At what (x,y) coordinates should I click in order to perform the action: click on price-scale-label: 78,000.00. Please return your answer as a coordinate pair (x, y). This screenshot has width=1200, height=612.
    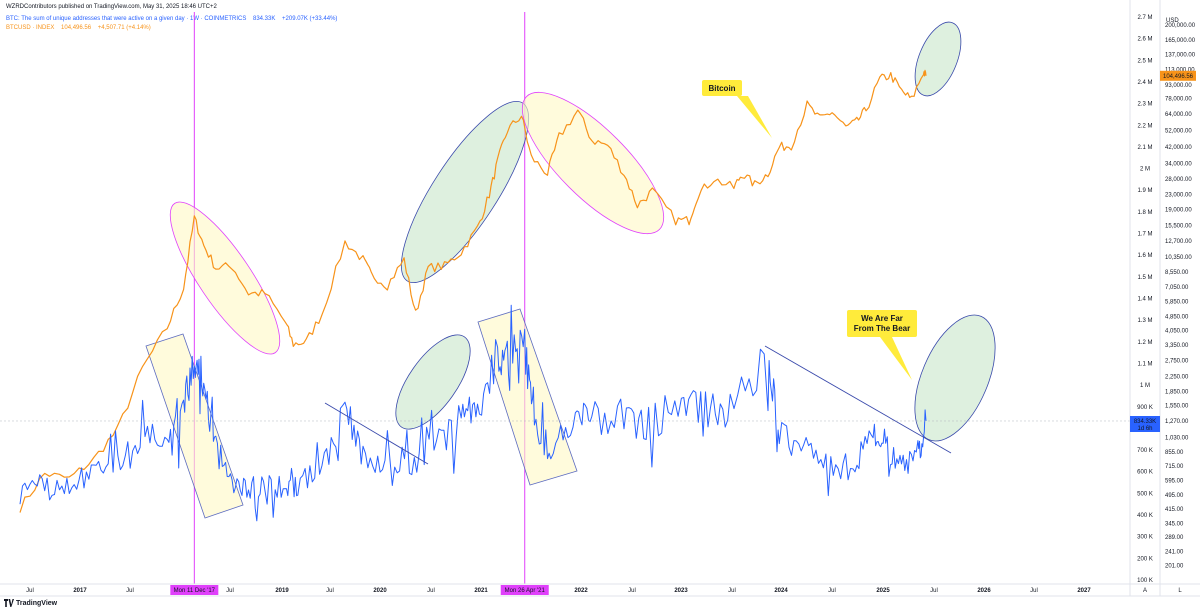
    Looking at the image, I should click on (1178, 100).